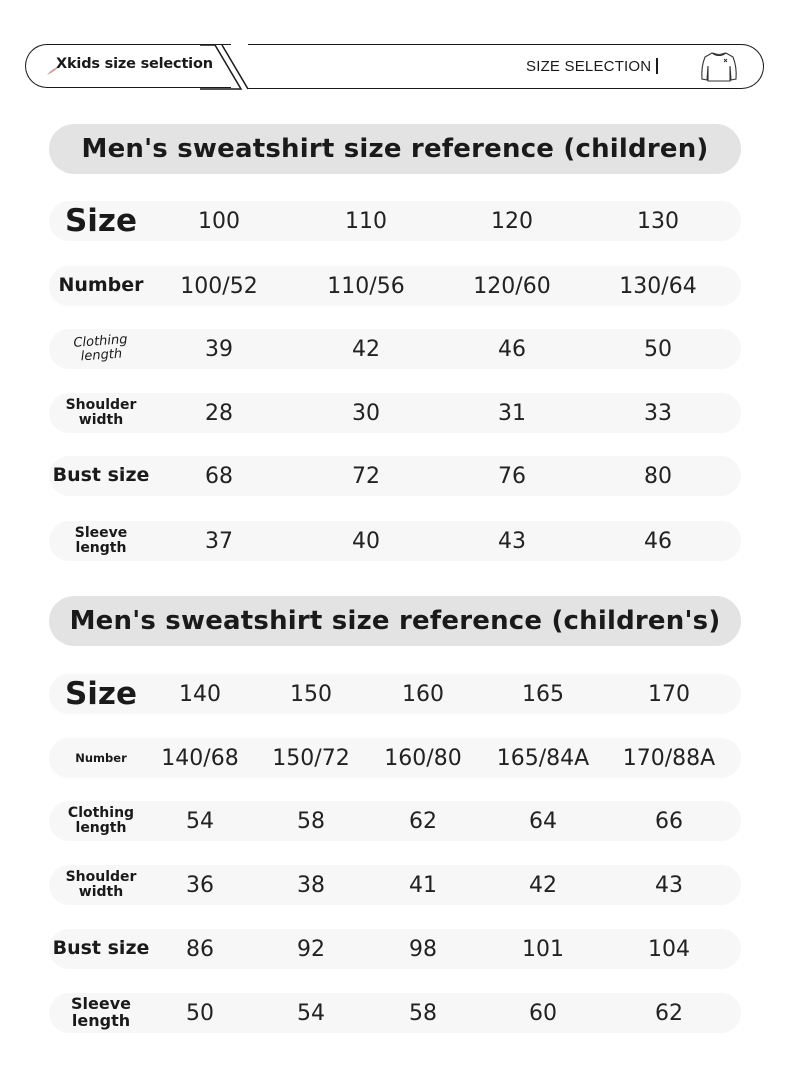 The height and width of the screenshot is (1084, 790). I want to click on table-row-size: Size 100 110 120 130, so click(395, 221).